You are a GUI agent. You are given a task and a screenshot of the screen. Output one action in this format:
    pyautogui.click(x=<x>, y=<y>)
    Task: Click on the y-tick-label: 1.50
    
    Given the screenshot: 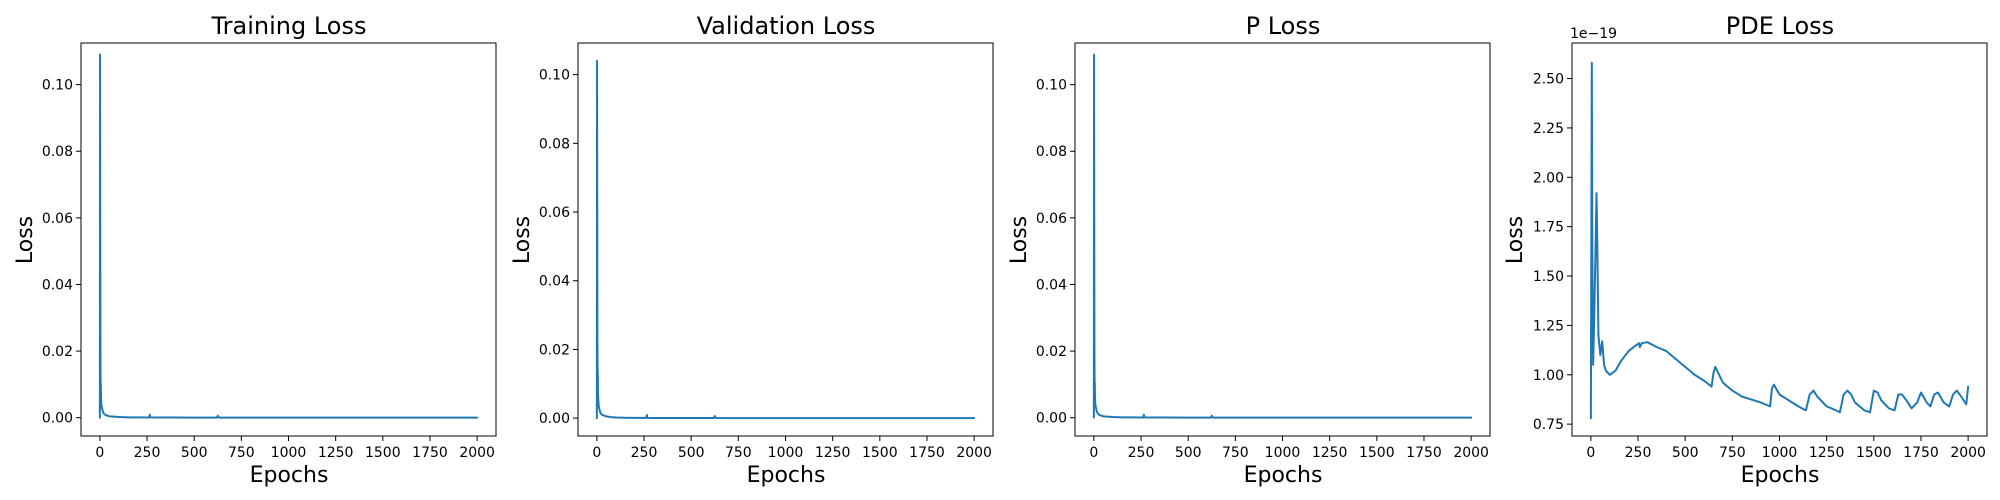 What is the action you would take?
    pyautogui.click(x=1548, y=277)
    